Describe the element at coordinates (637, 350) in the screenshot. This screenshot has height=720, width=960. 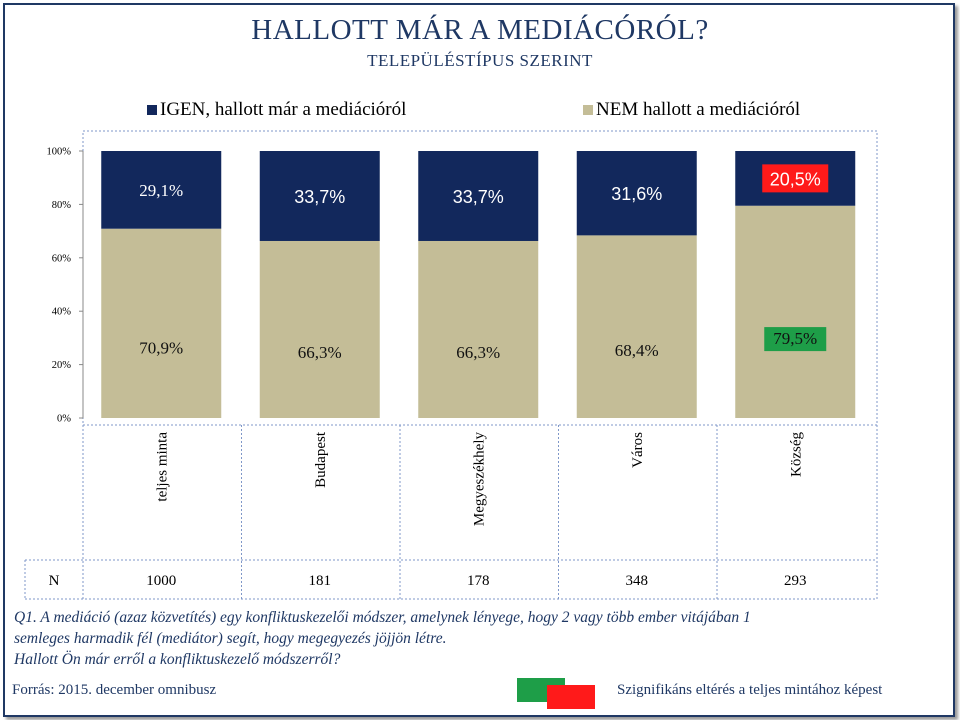
I see `data-label: 68,4%` at that location.